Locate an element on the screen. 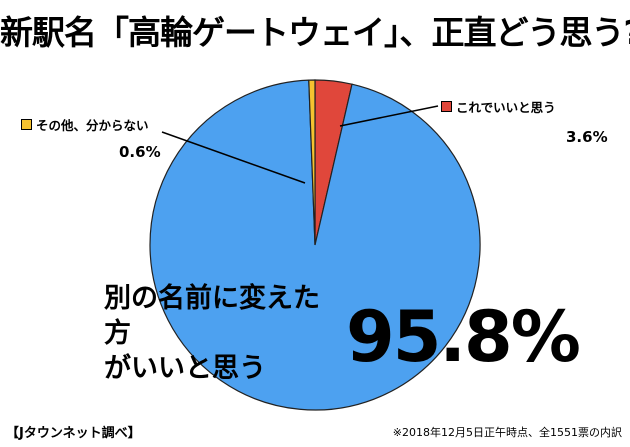 This screenshot has height=447, width=630. slice-label-yes: これでいいと思う is located at coordinates (506, 107).